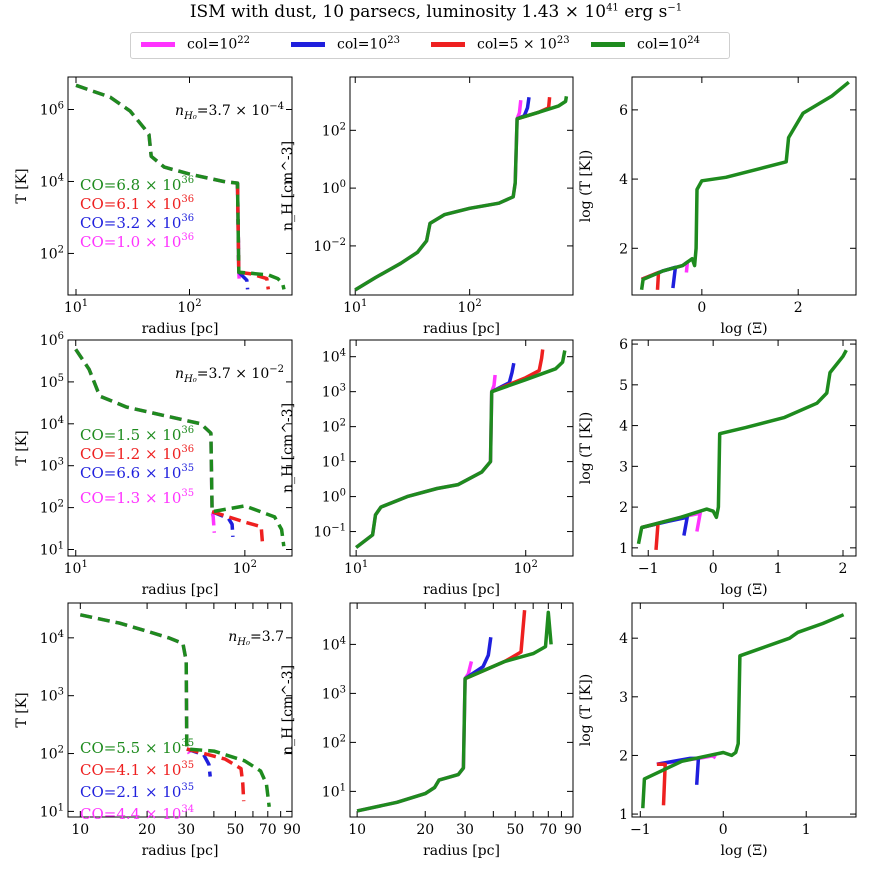  Describe the element at coordinates (515, 830) in the screenshot. I see `x-tick-label: 50` at that location.